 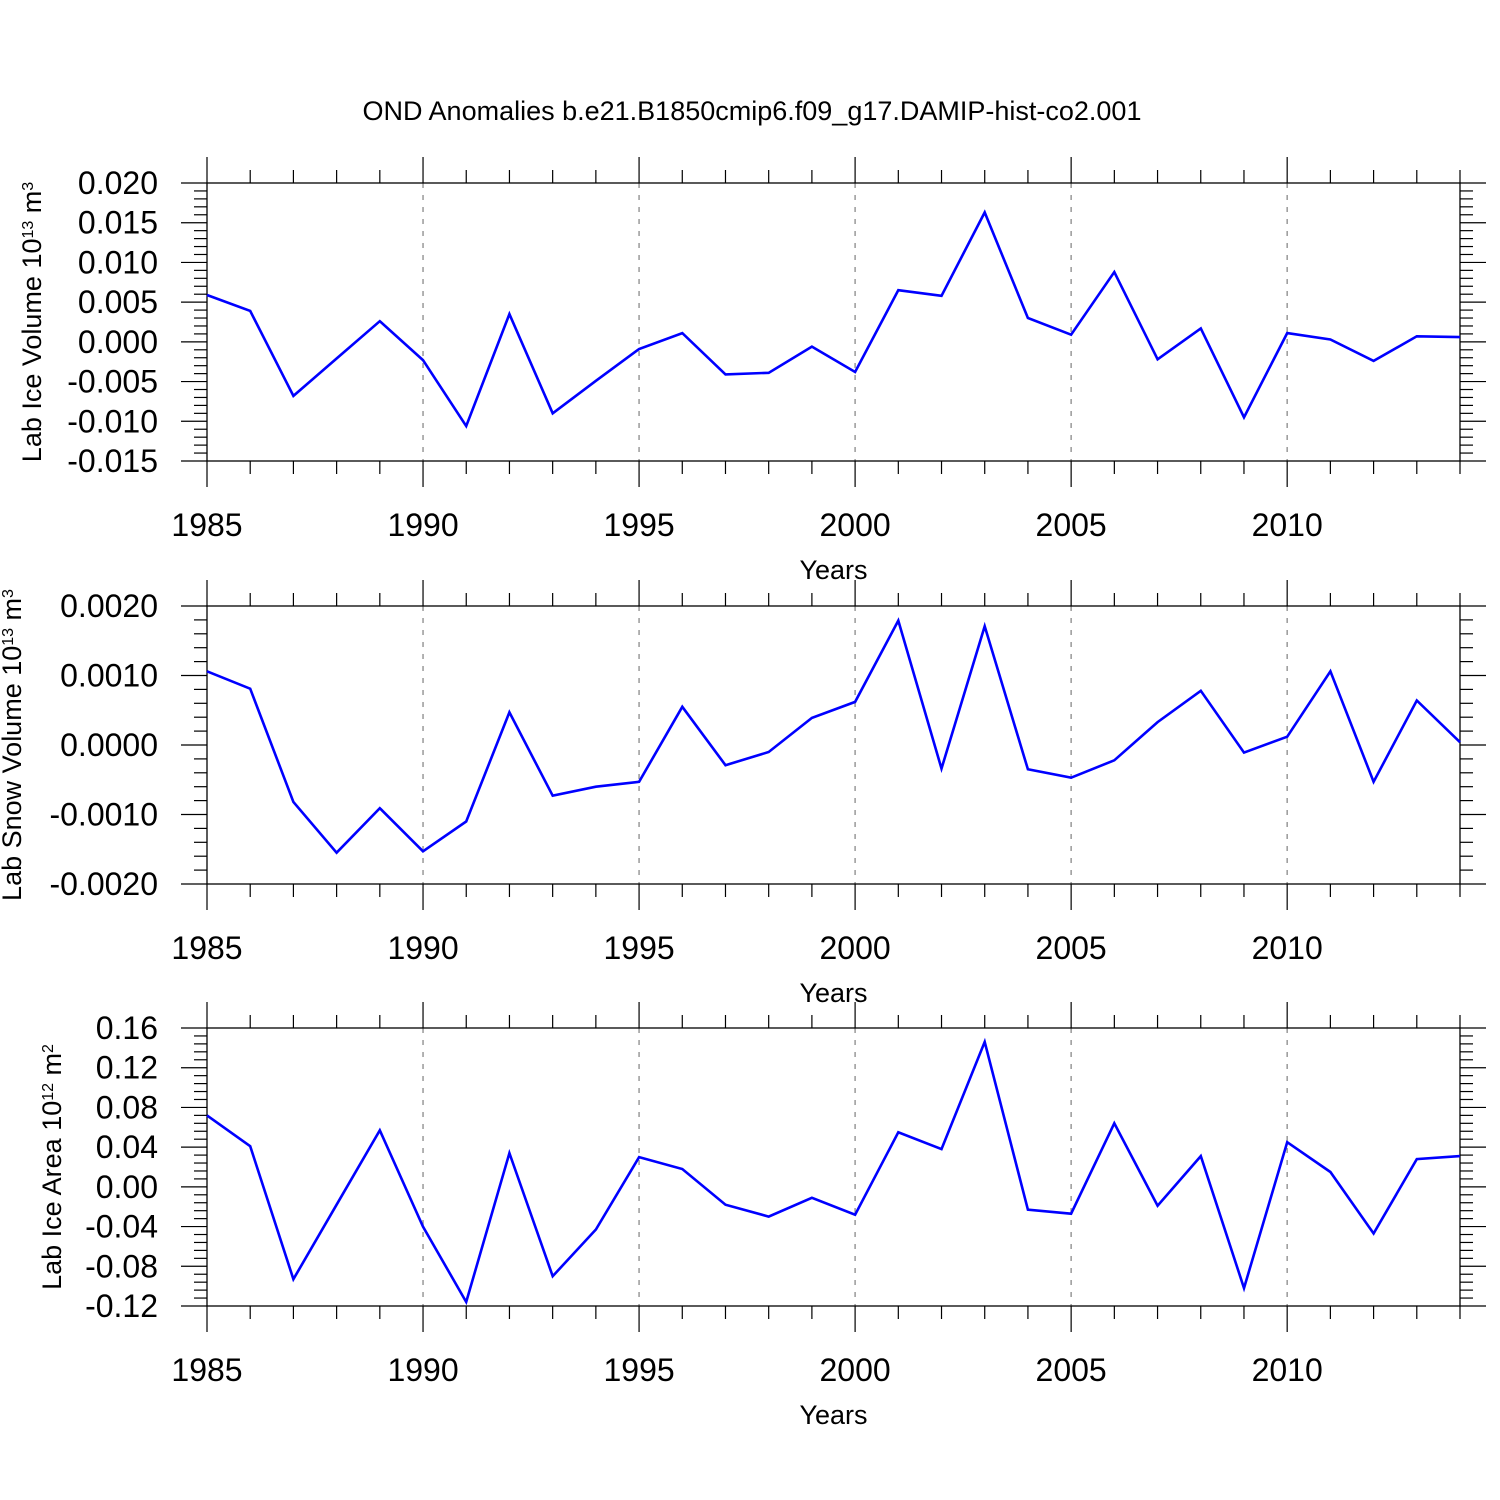 What do you see at coordinates (127, 1068) in the screenshot?
I see `y-tick-label: 0.12` at bounding box center [127, 1068].